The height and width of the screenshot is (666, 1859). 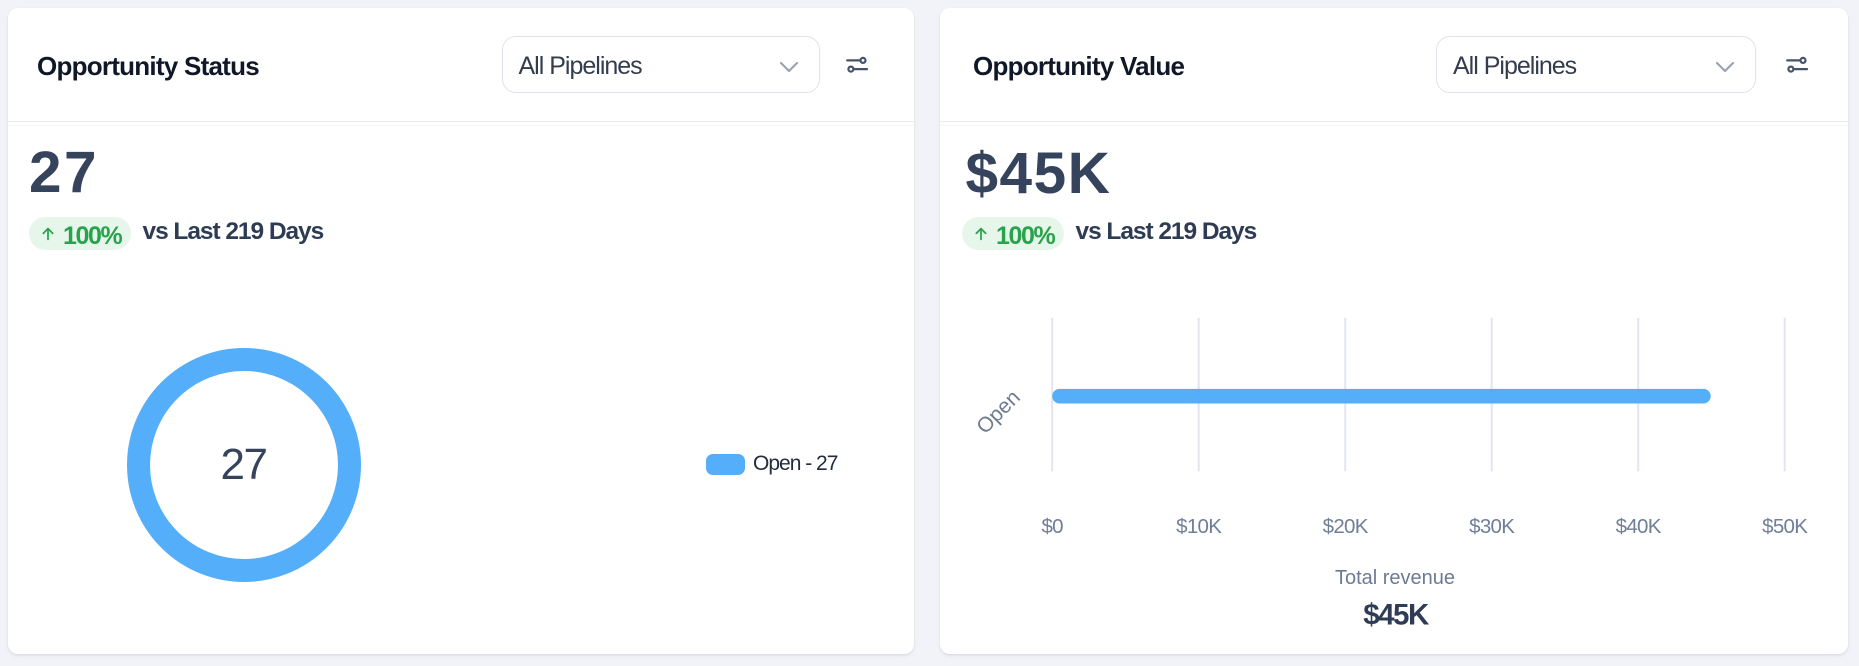 What do you see at coordinates (1199, 526) in the screenshot?
I see `svg-text: $10K` at bounding box center [1199, 526].